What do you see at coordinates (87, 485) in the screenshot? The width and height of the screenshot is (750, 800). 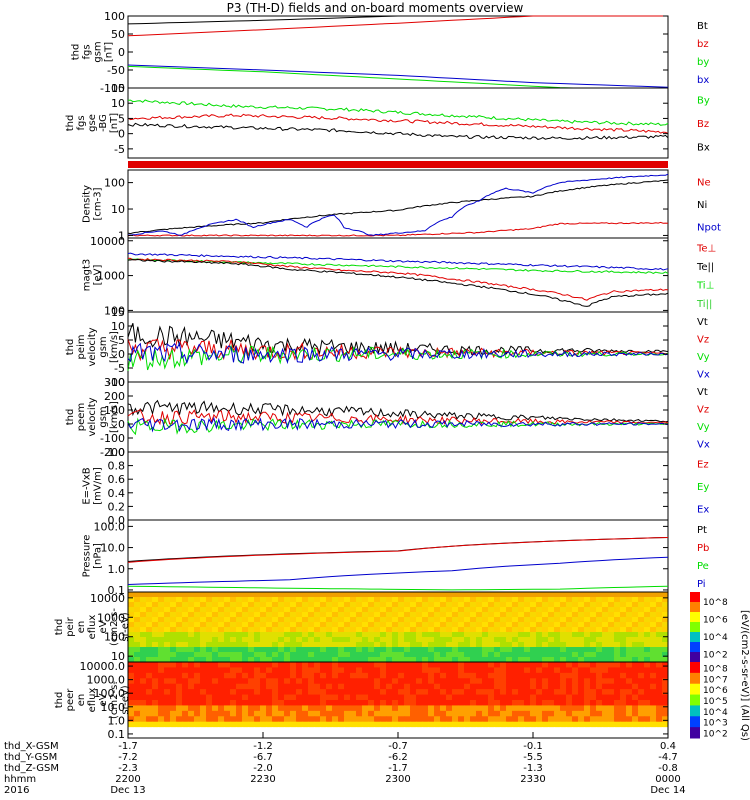 I see `y-axis-label: E=-VxB` at bounding box center [87, 485].